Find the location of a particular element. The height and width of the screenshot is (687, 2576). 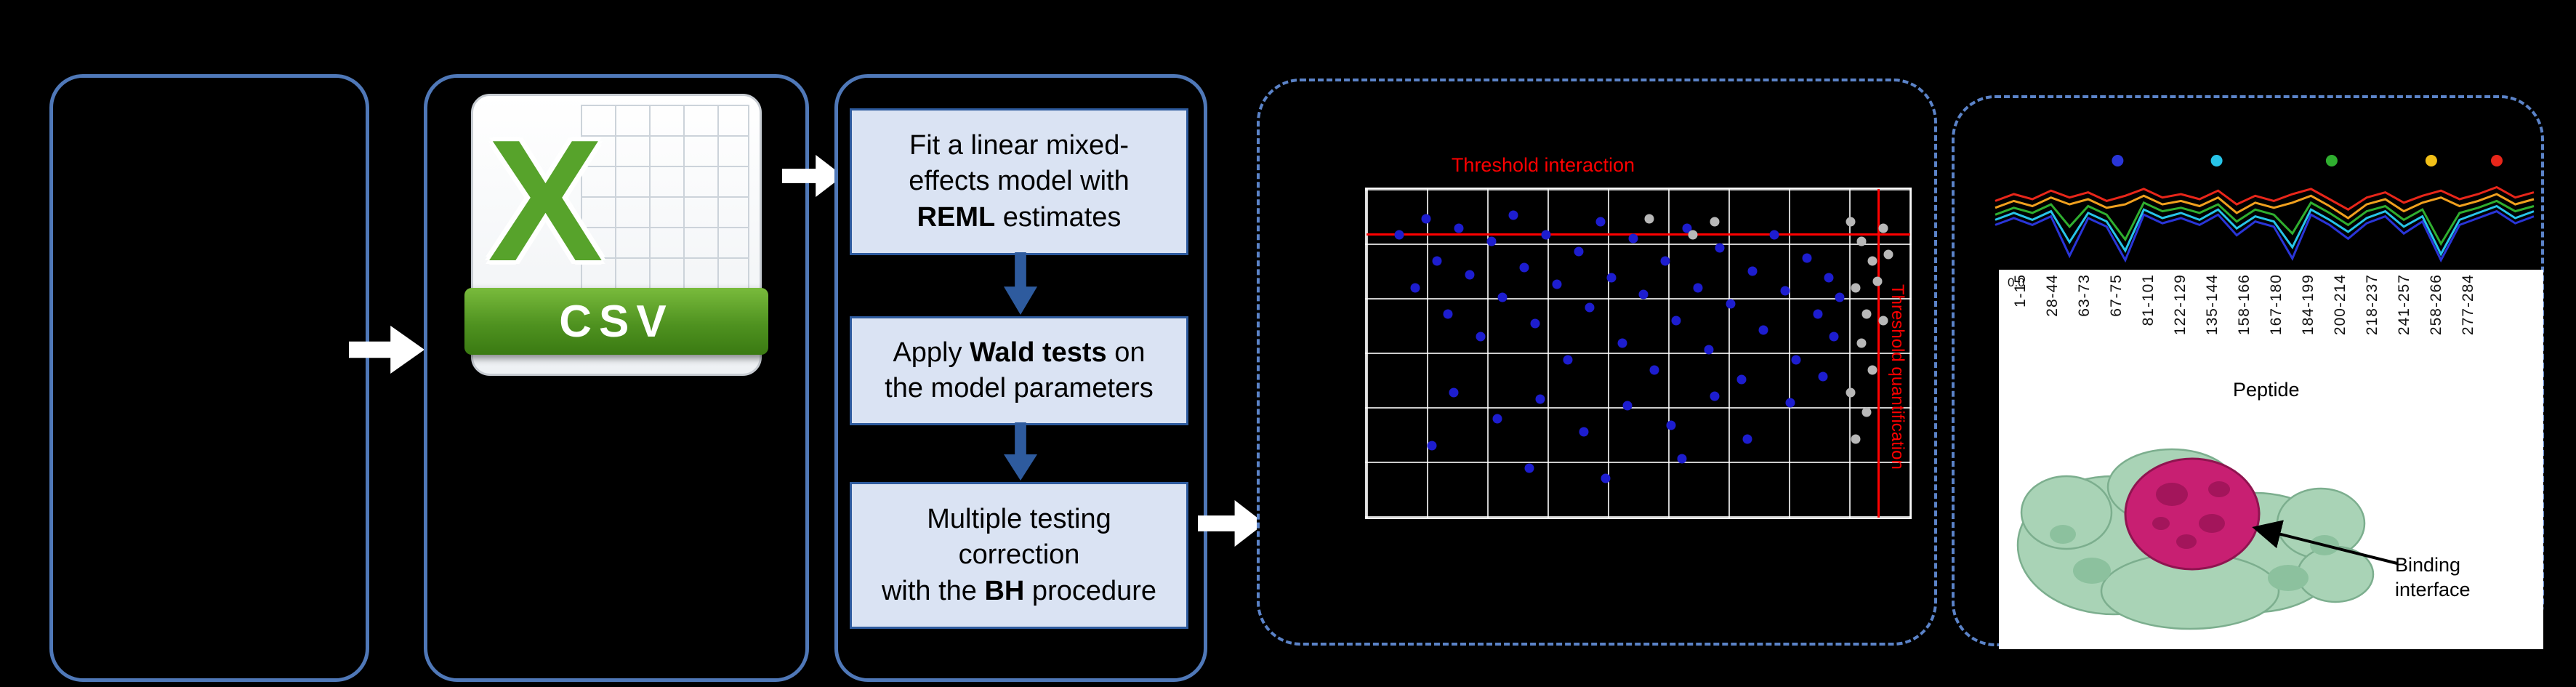

protein-structure-image is located at coordinates (2207, 539).